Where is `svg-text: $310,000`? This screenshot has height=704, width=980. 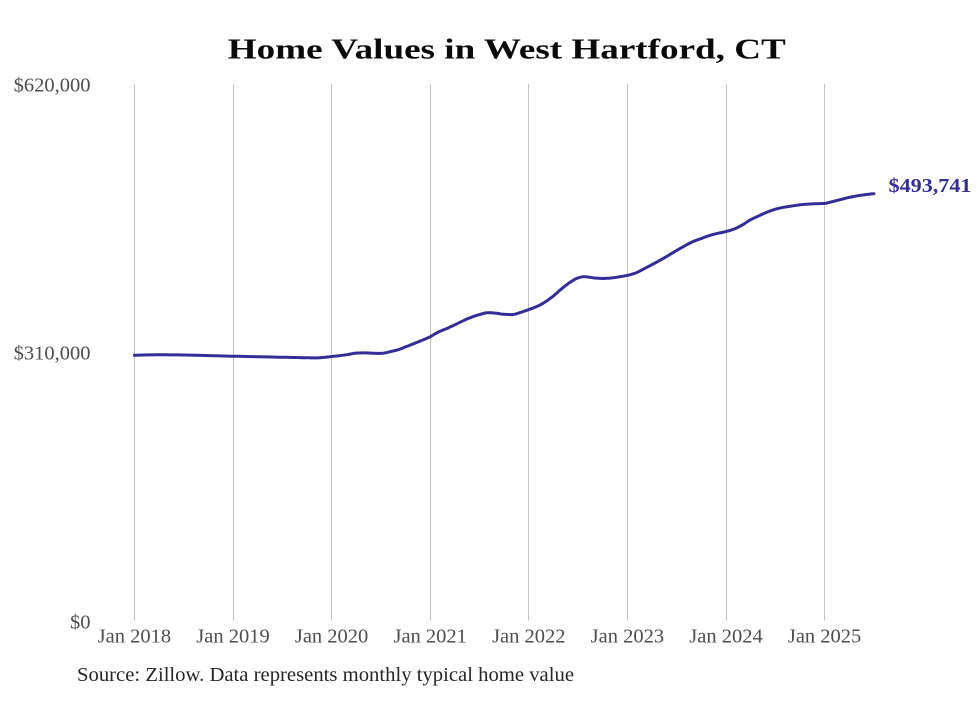
svg-text: $310,000 is located at coordinates (52, 353).